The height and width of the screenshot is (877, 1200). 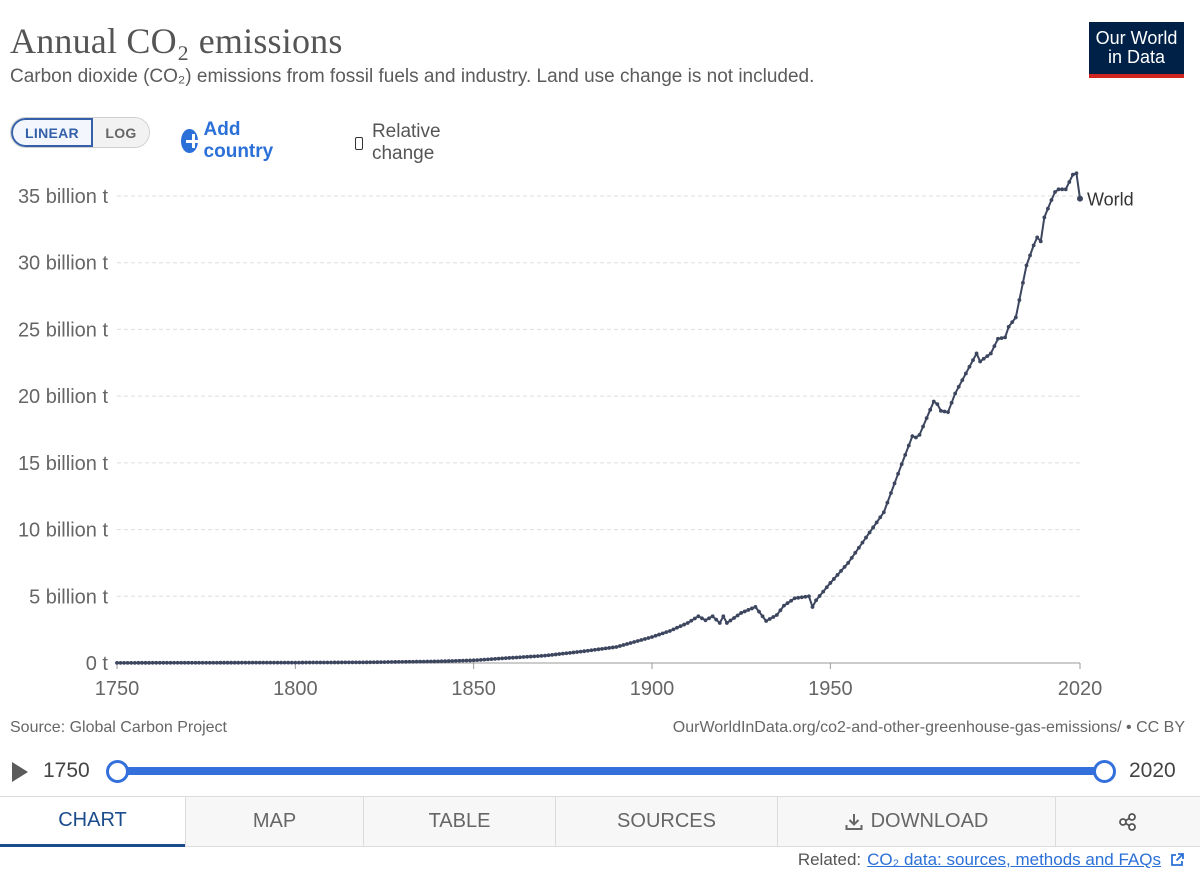 I want to click on y-tick-label: 20 billion t, so click(x=63, y=397).